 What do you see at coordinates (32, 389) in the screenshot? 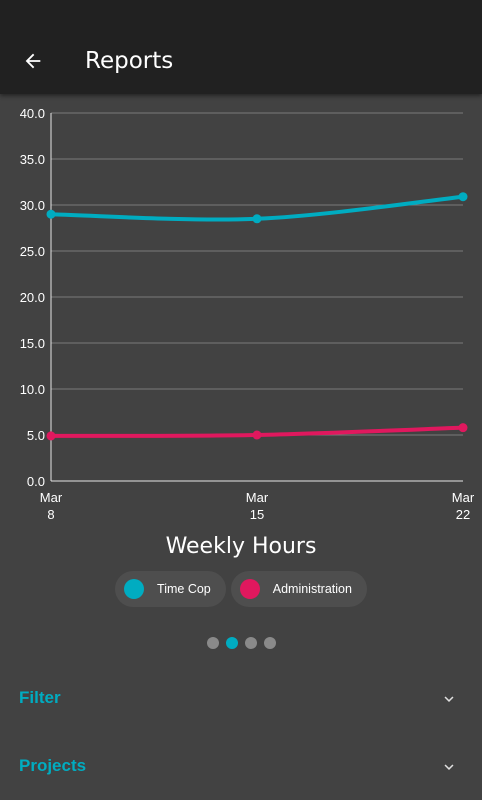
I see `y-tick-label: 10.0` at bounding box center [32, 389].